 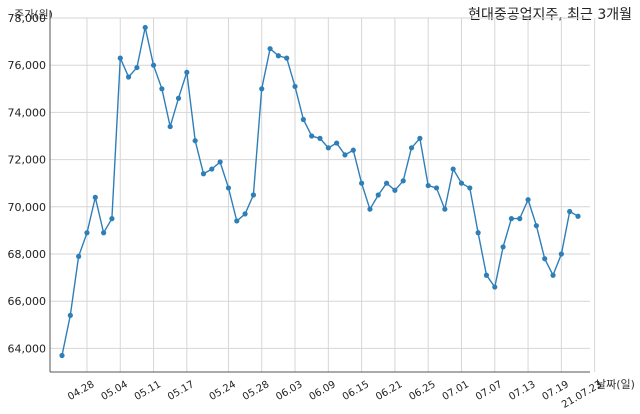 I want to click on x-tick-label: 04.28, so click(x=81, y=391).